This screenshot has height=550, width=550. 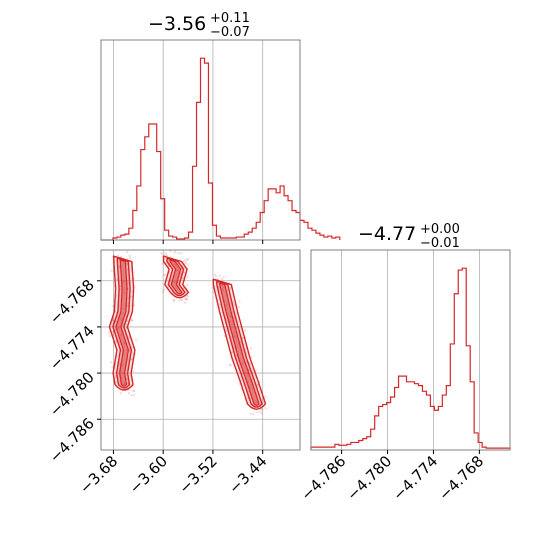 What do you see at coordinates (247, 474) in the screenshot?
I see `x-tick-label: −3.44` at bounding box center [247, 474].